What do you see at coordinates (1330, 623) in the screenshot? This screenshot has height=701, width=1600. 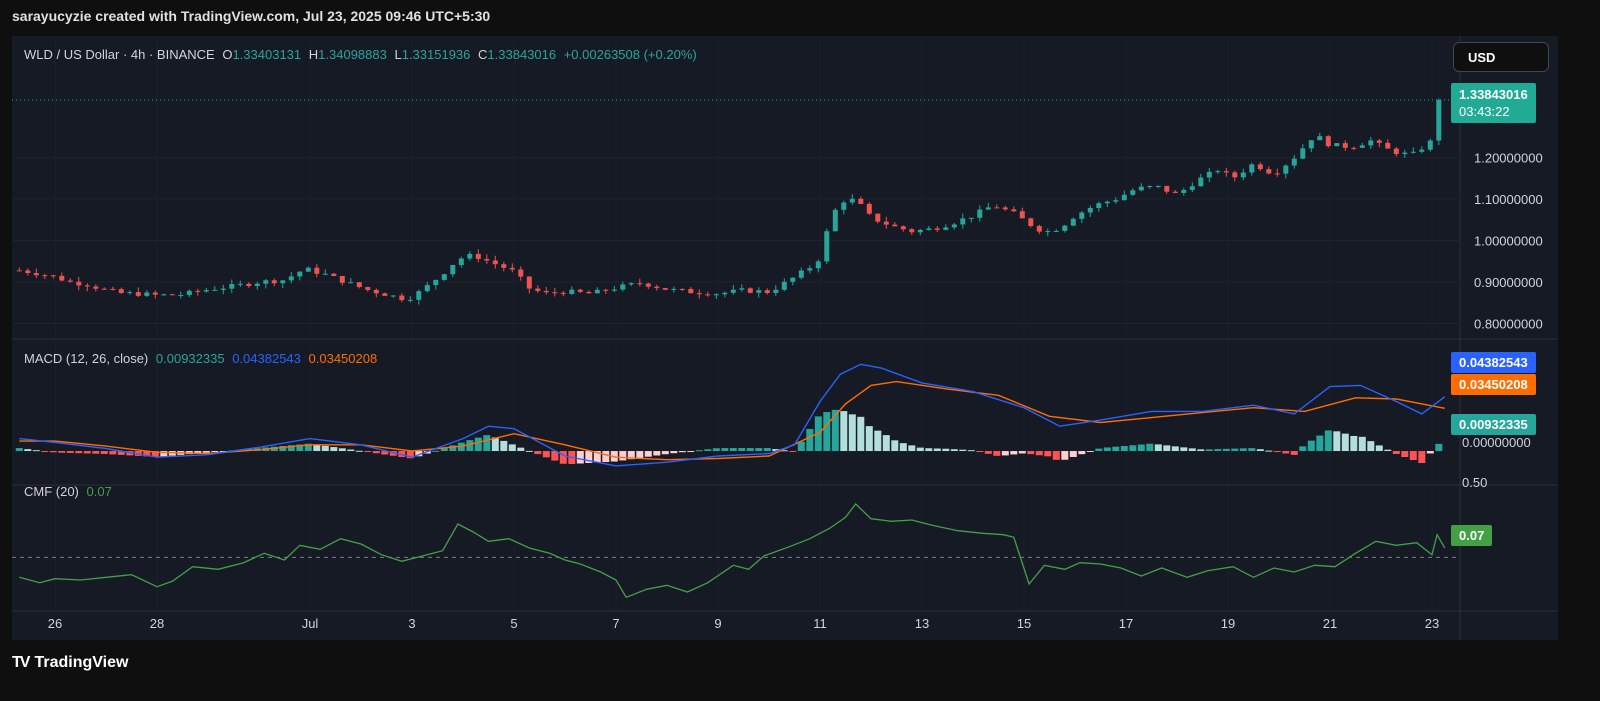 I see `time-tick-label: 21` at bounding box center [1330, 623].